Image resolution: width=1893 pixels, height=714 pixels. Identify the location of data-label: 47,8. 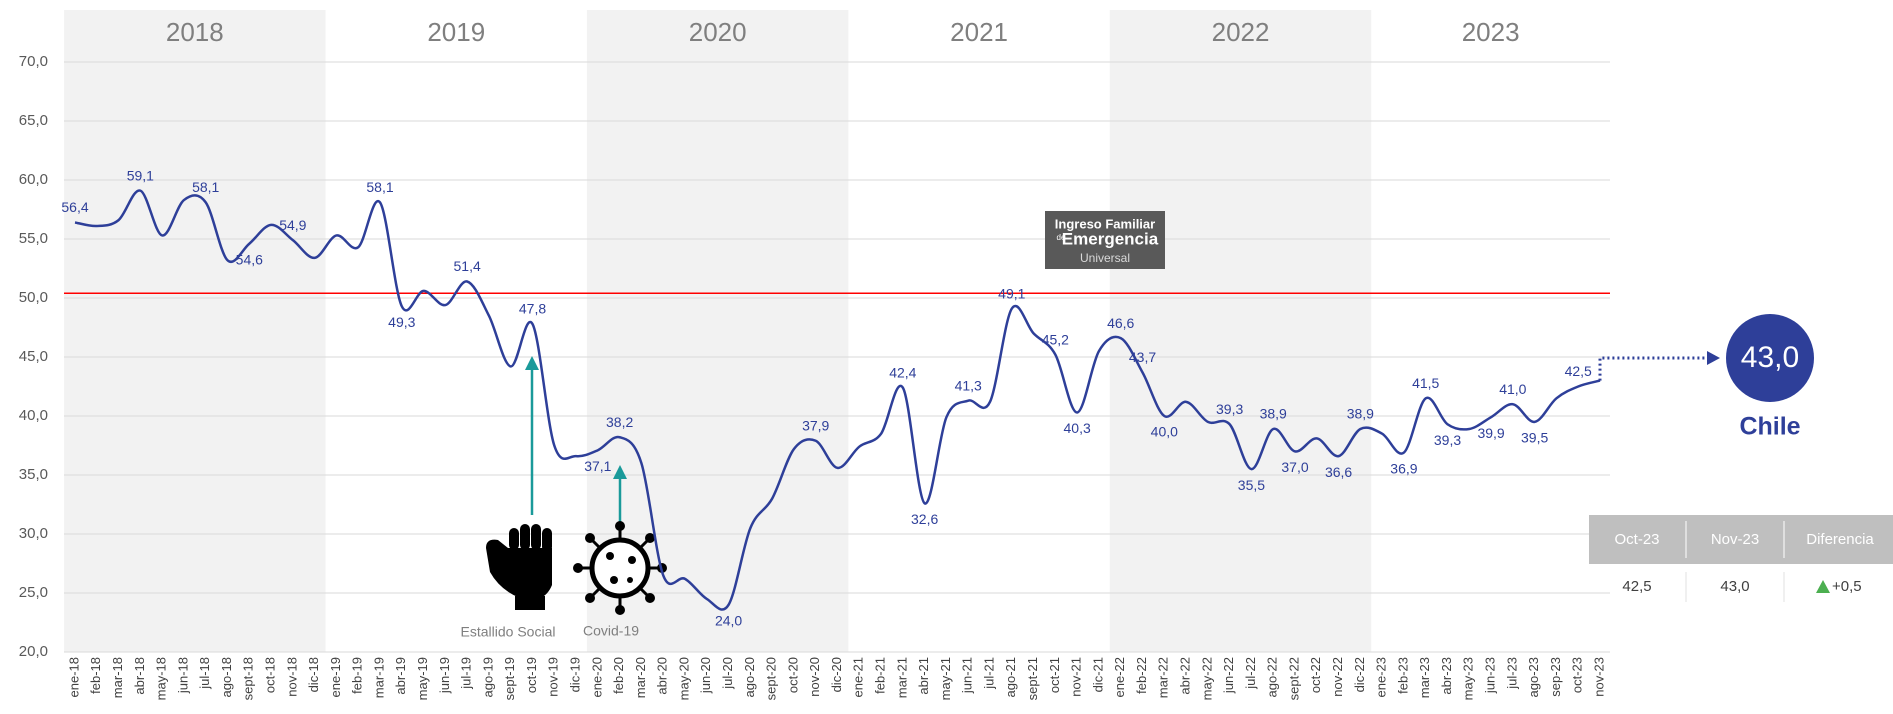
(532, 309).